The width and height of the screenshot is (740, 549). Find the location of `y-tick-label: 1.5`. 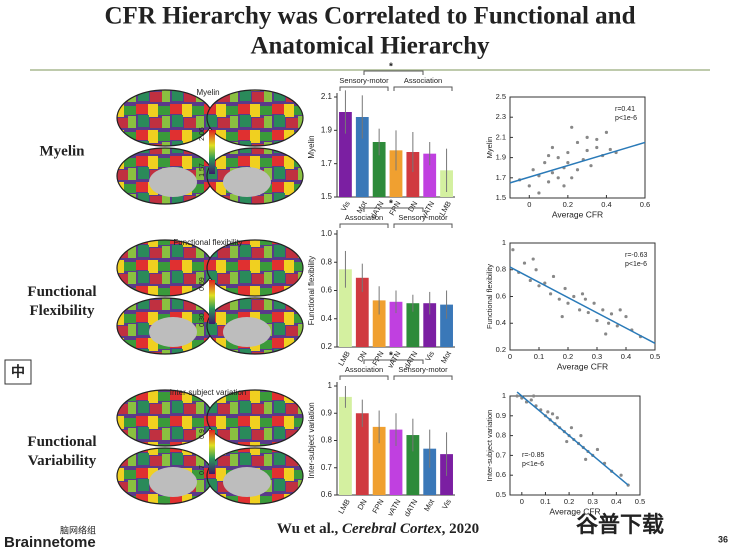

y-tick-label: 1.5 is located at coordinates (501, 197).